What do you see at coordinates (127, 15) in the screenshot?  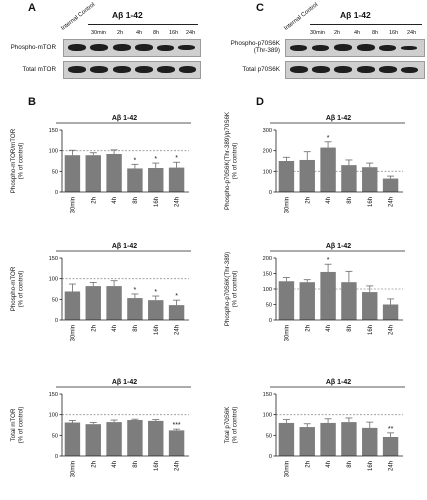 I see `blot-a-title: Aβ 1-42` at bounding box center [127, 15].